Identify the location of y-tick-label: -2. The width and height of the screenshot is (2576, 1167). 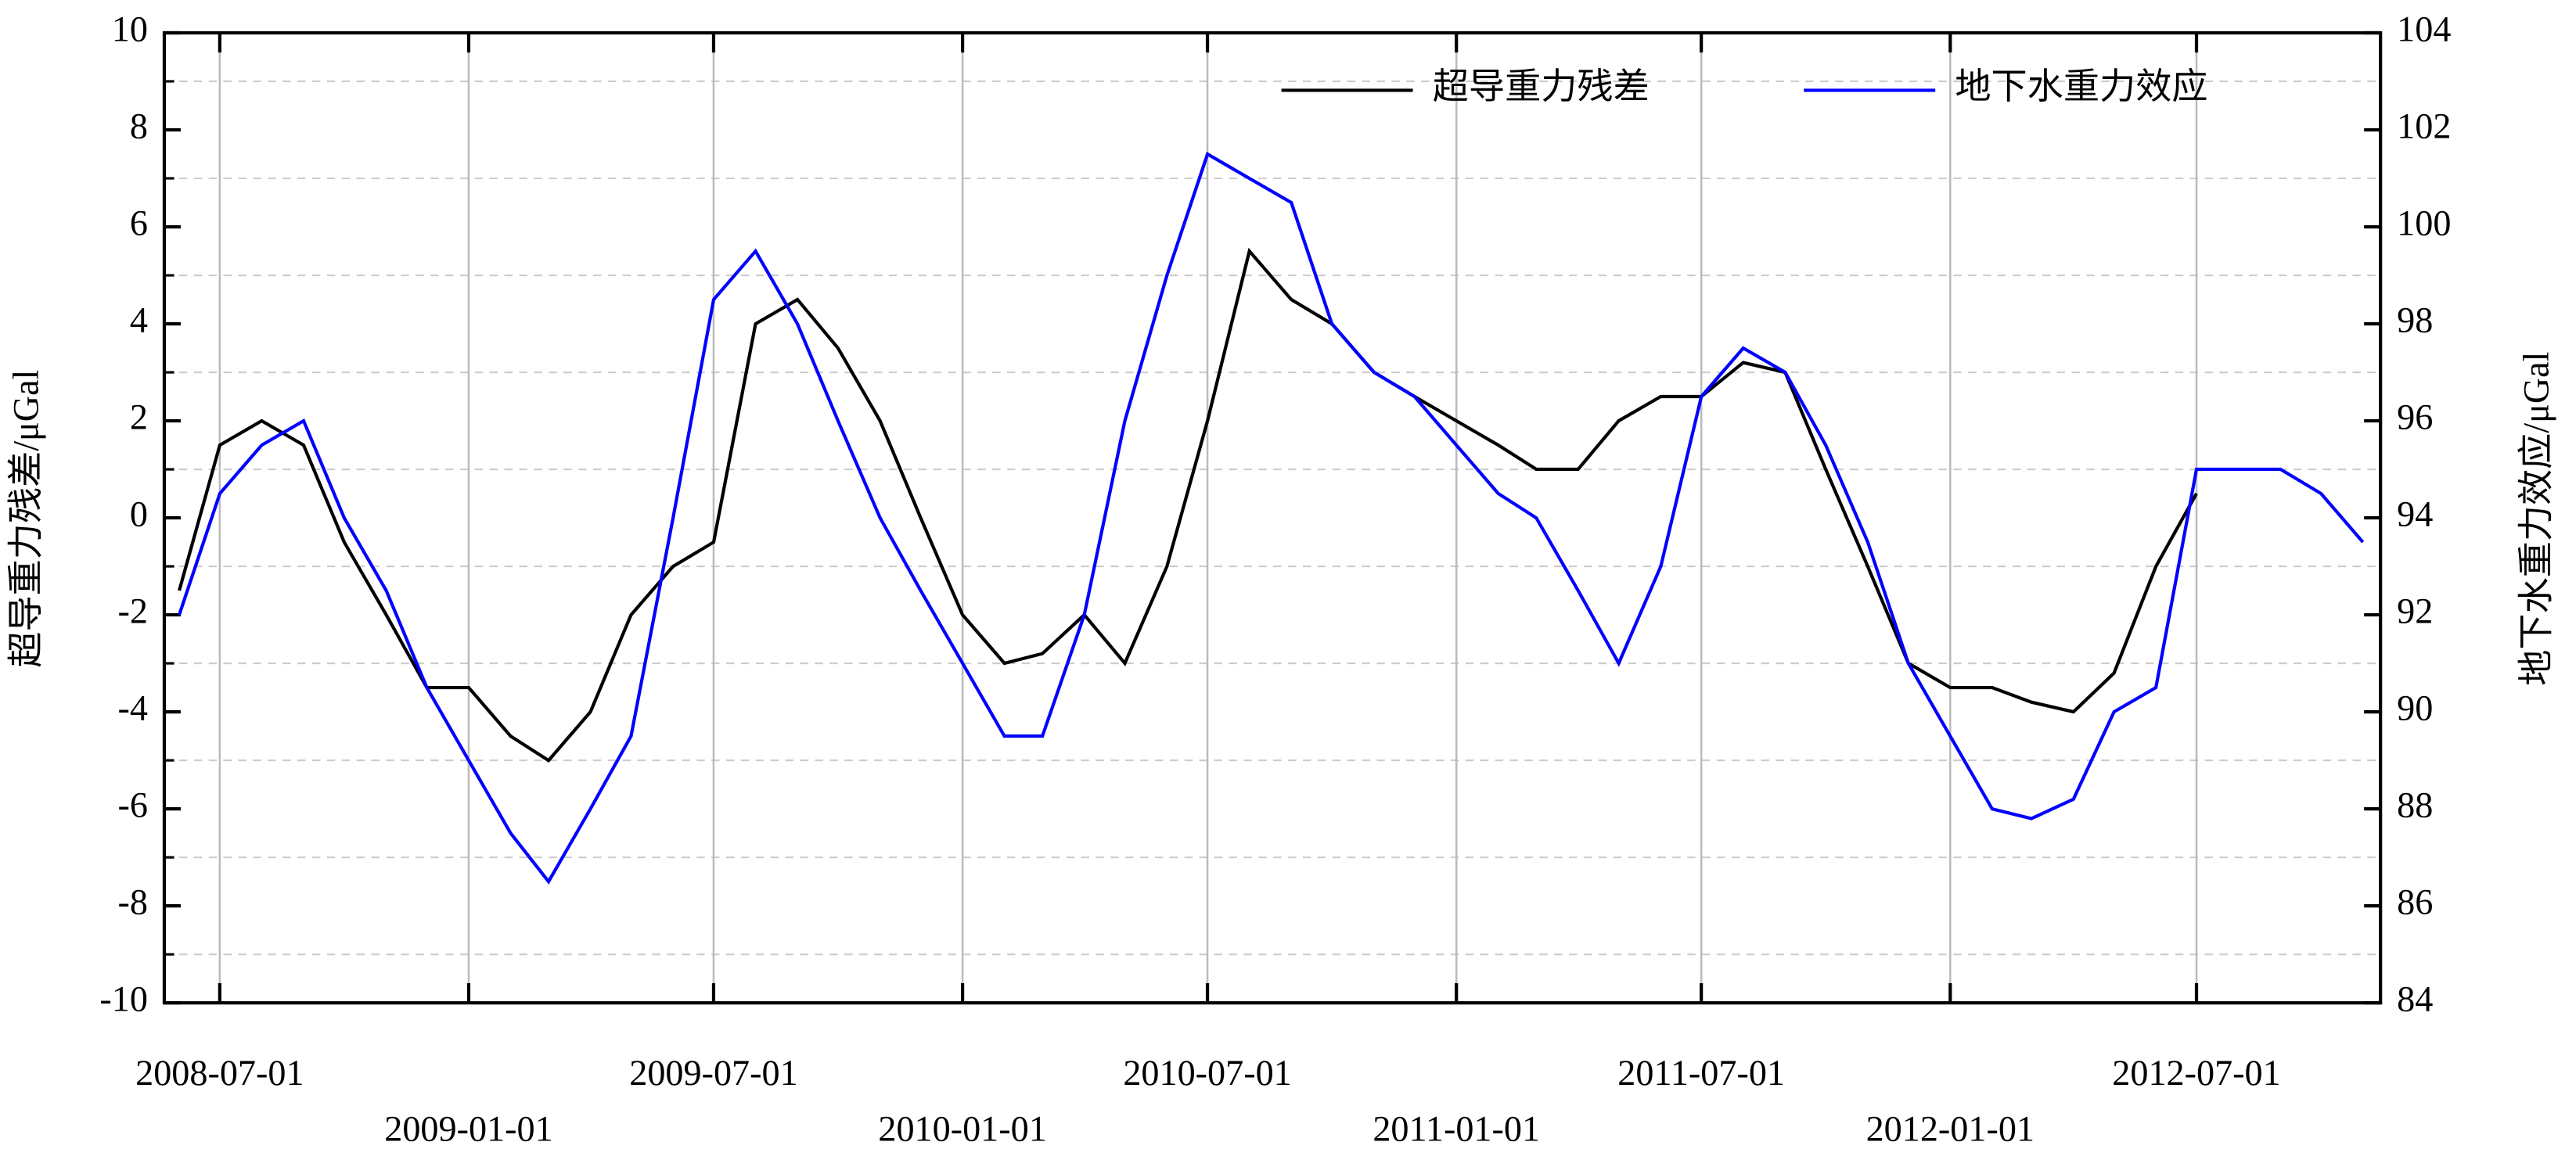
(132, 611).